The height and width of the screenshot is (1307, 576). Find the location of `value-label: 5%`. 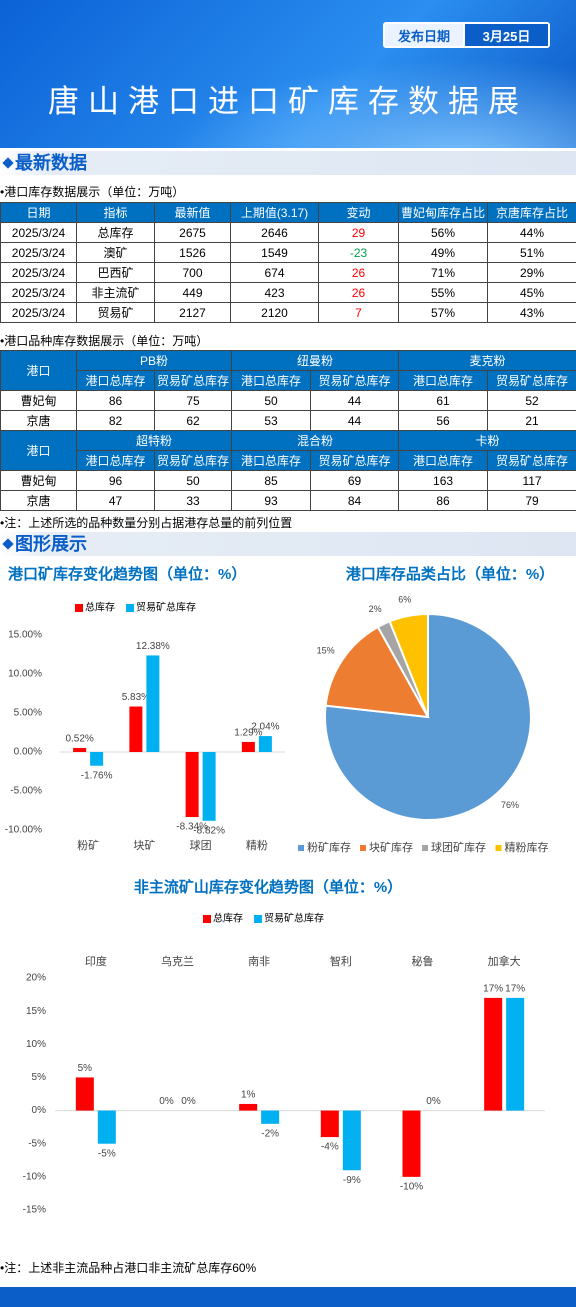

value-label: 5% is located at coordinates (85, 1068).